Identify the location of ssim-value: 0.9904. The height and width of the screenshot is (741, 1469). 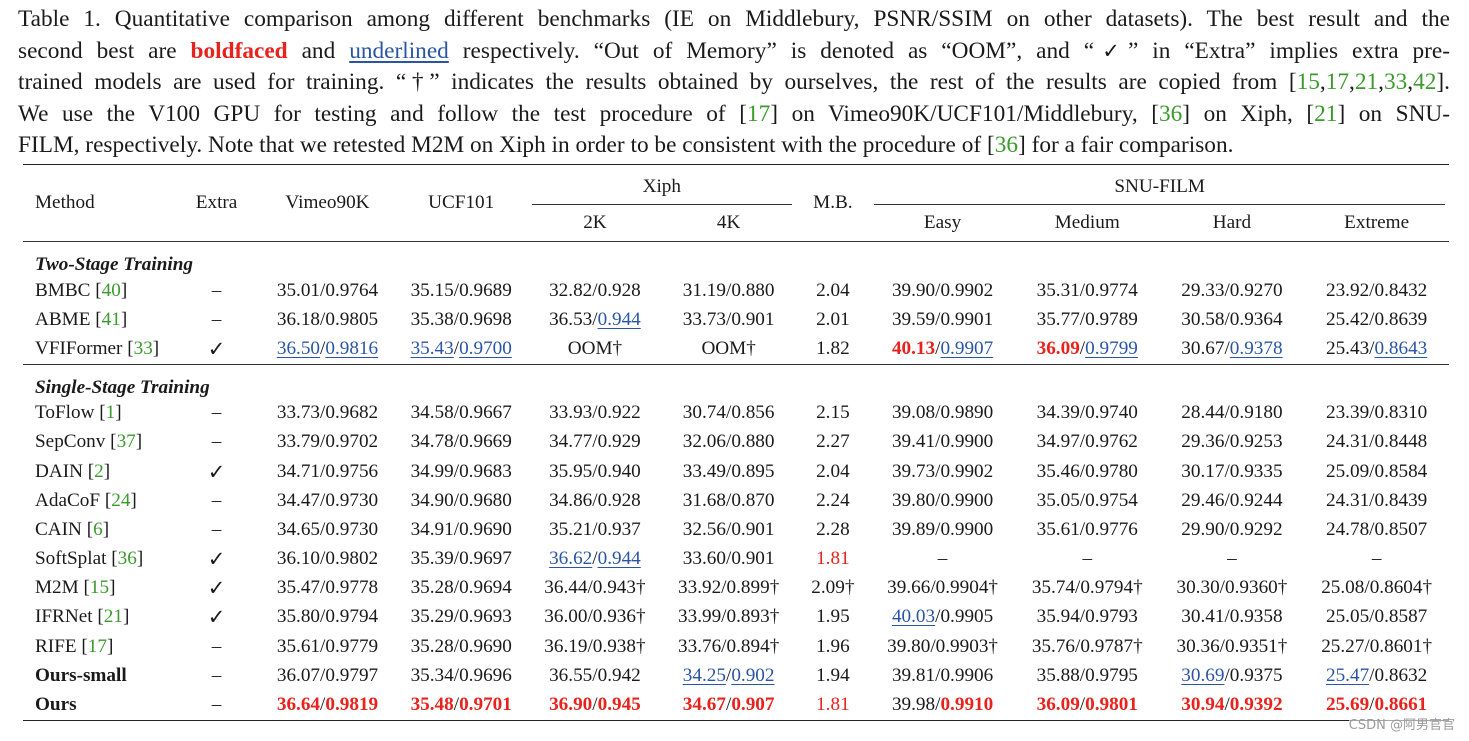
(962, 588).